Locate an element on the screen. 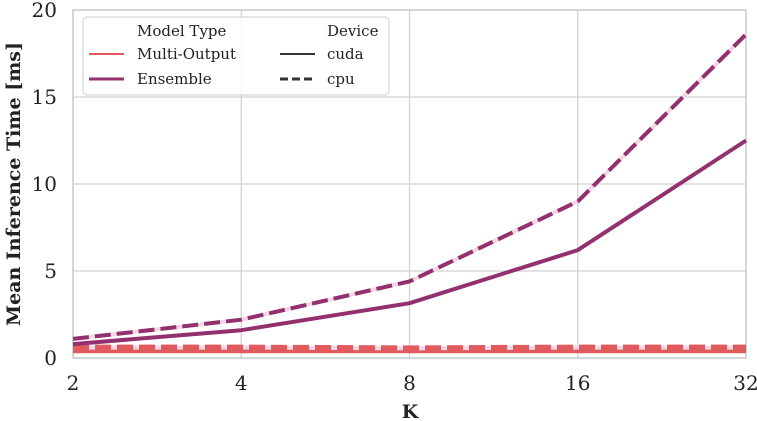  x-tick-labels: 2 4 8 16 32 is located at coordinates (412, 383).